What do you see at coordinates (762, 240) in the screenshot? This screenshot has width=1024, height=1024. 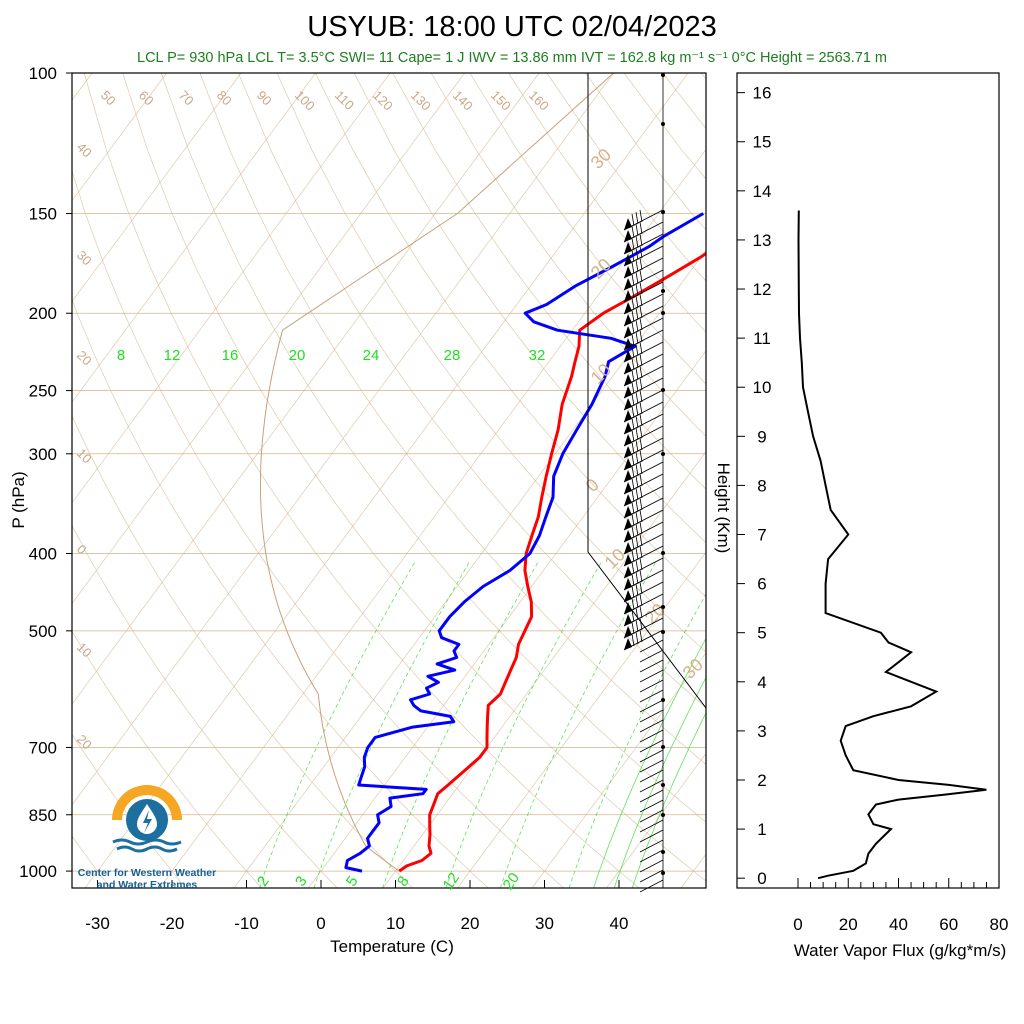 I see `height-tick-label: 13` at bounding box center [762, 240].